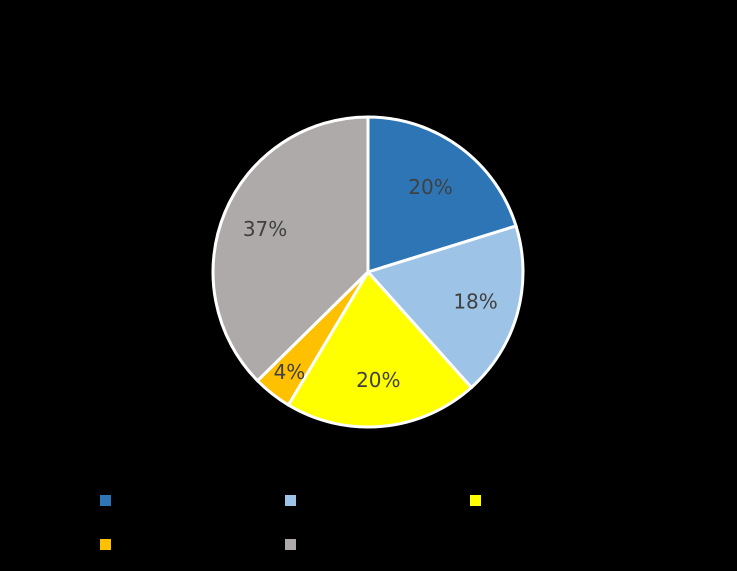  What do you see at coordinates (290, 372) in the screenshot?
I see `slice-data-label: 4%` at bounding box center [290, 372].